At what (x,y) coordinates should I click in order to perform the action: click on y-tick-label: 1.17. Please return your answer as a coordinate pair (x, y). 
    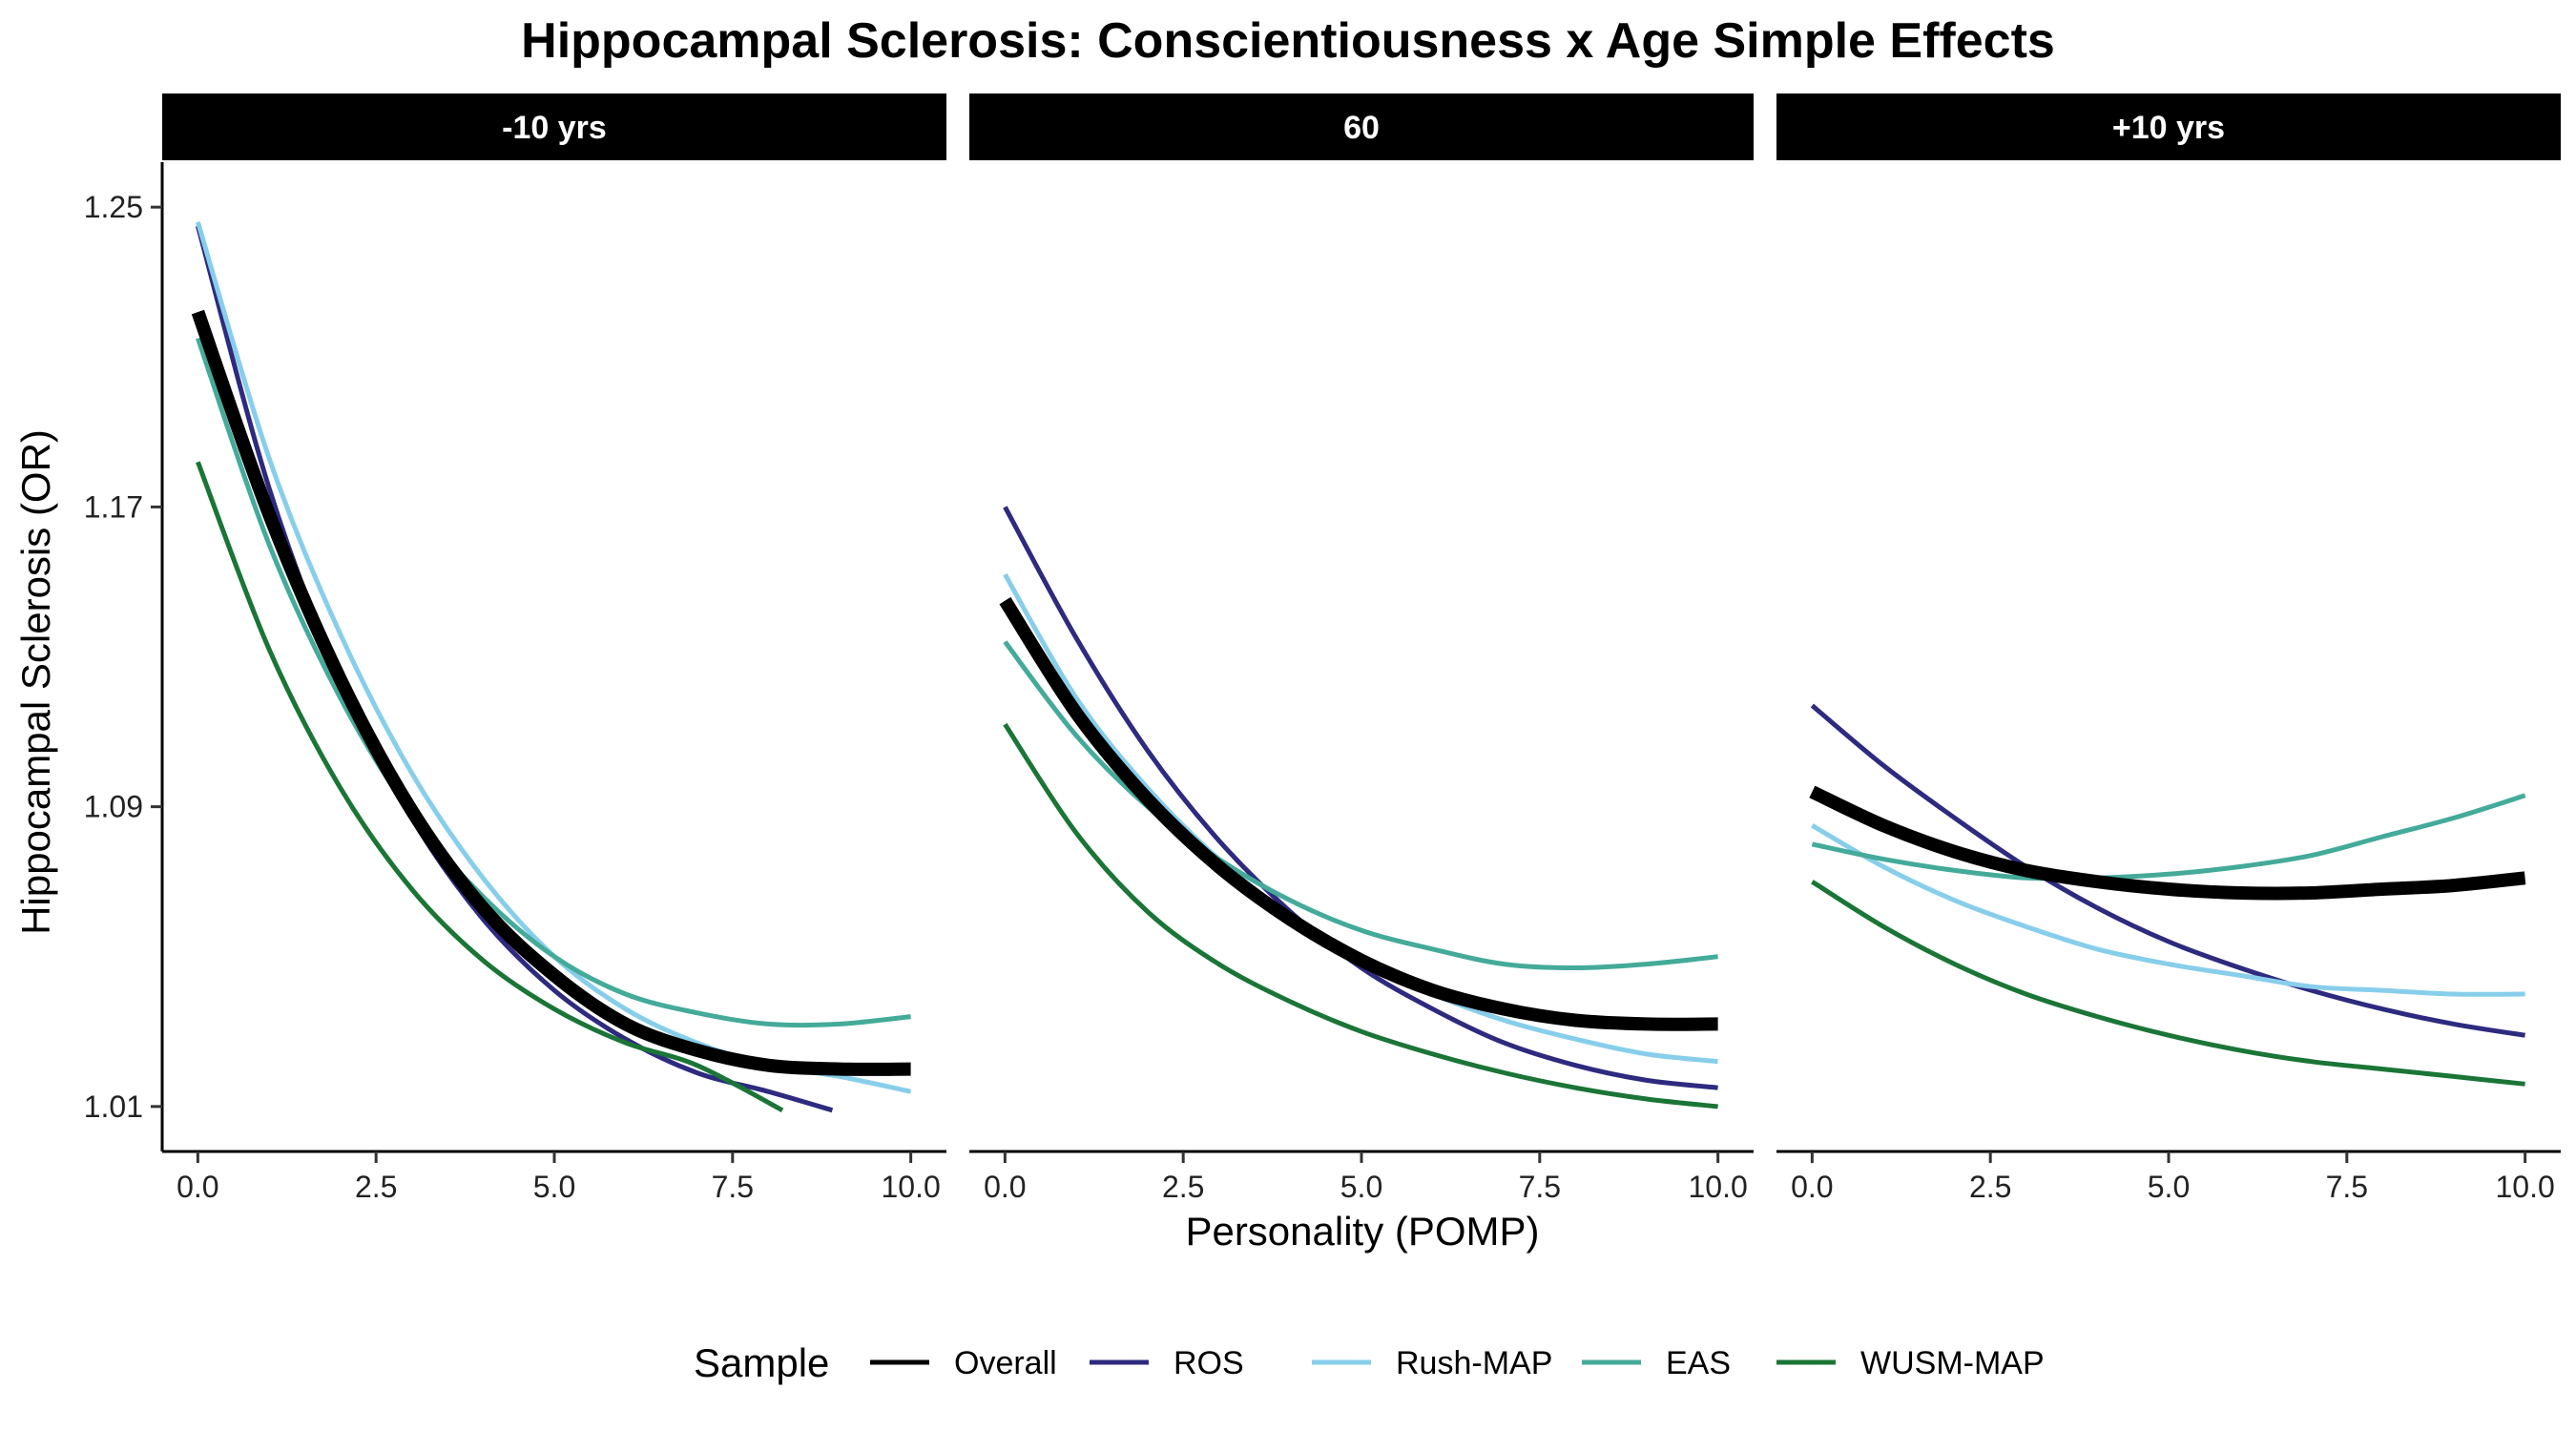
    Looking at the image, I should click on (113, 506).